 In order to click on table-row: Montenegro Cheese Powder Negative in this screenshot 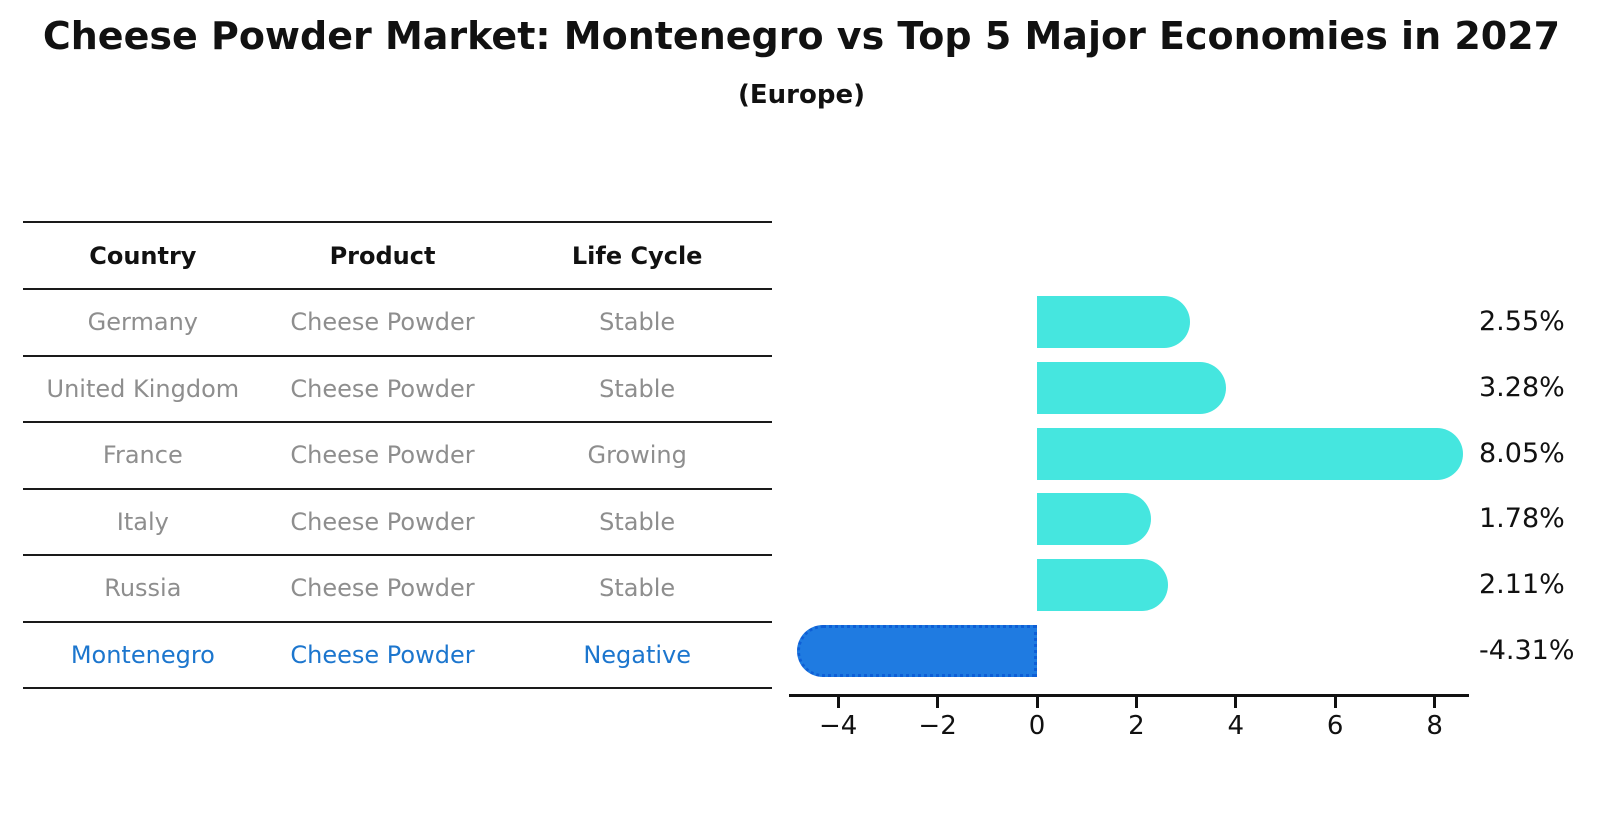, I will do `click(397, 655)`.